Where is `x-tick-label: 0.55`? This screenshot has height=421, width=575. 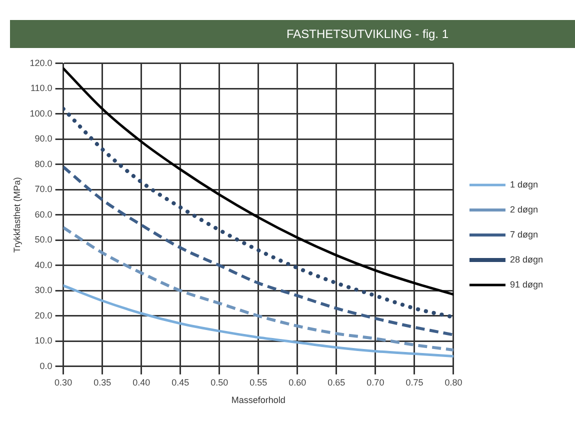 x-tick-label: 0.55 is located at coordinates (259, 382).